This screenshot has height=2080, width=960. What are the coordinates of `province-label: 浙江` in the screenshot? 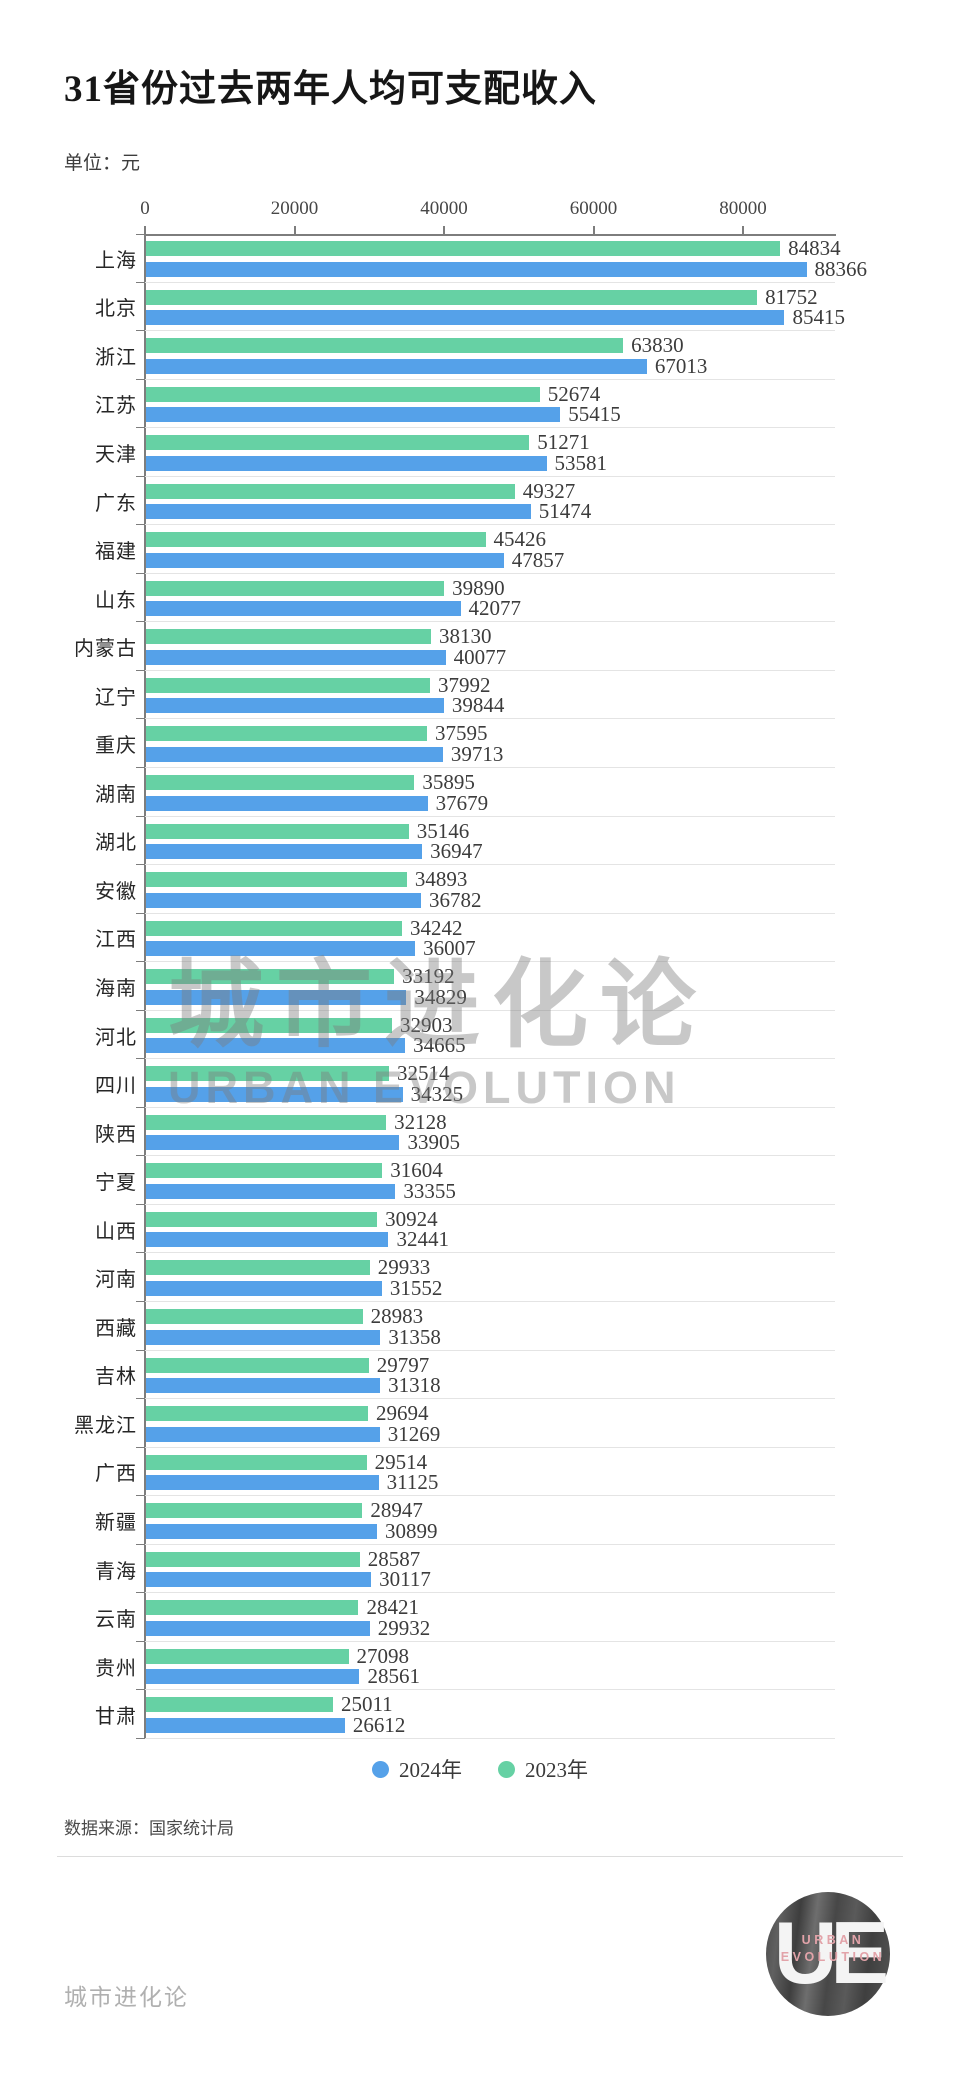 It's located at (116, 357).